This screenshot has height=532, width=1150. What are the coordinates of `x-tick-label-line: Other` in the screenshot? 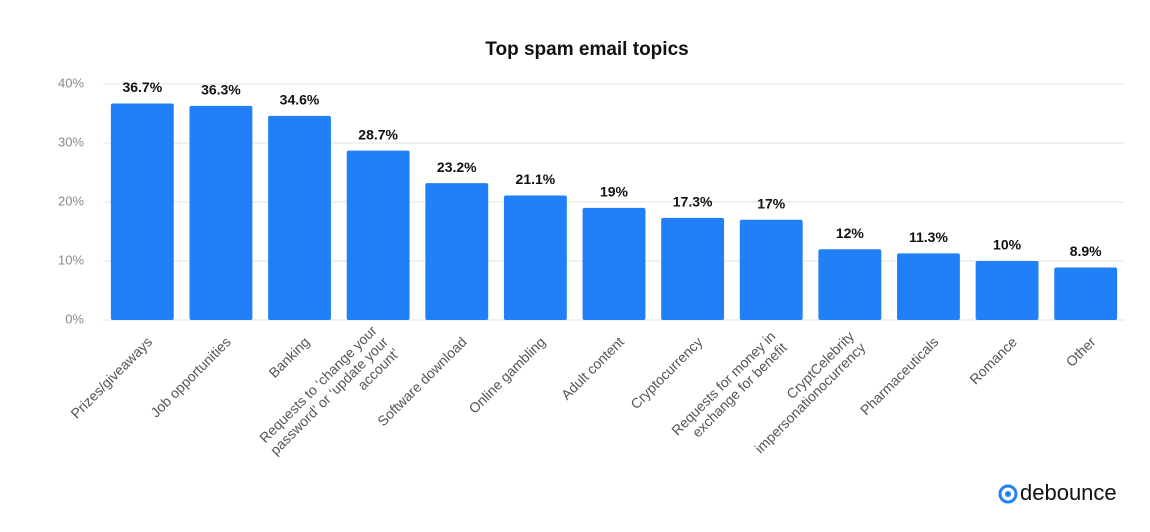 It's located at (1080, 351).